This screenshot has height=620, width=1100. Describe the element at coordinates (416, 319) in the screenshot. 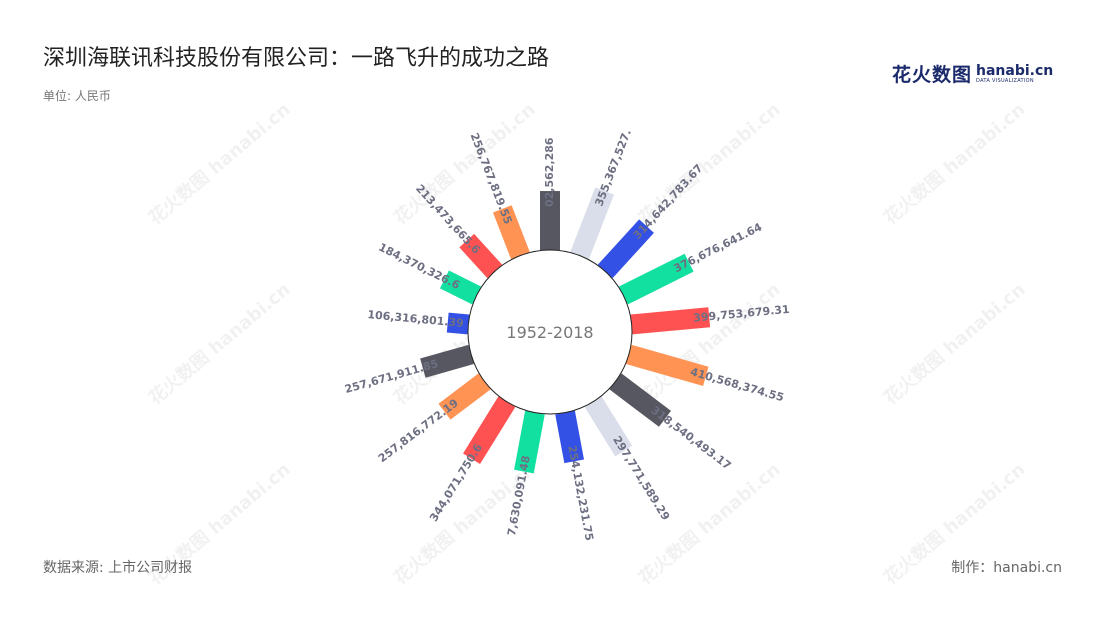

I see `bar-label-13: 106,316,801.39` at that location.